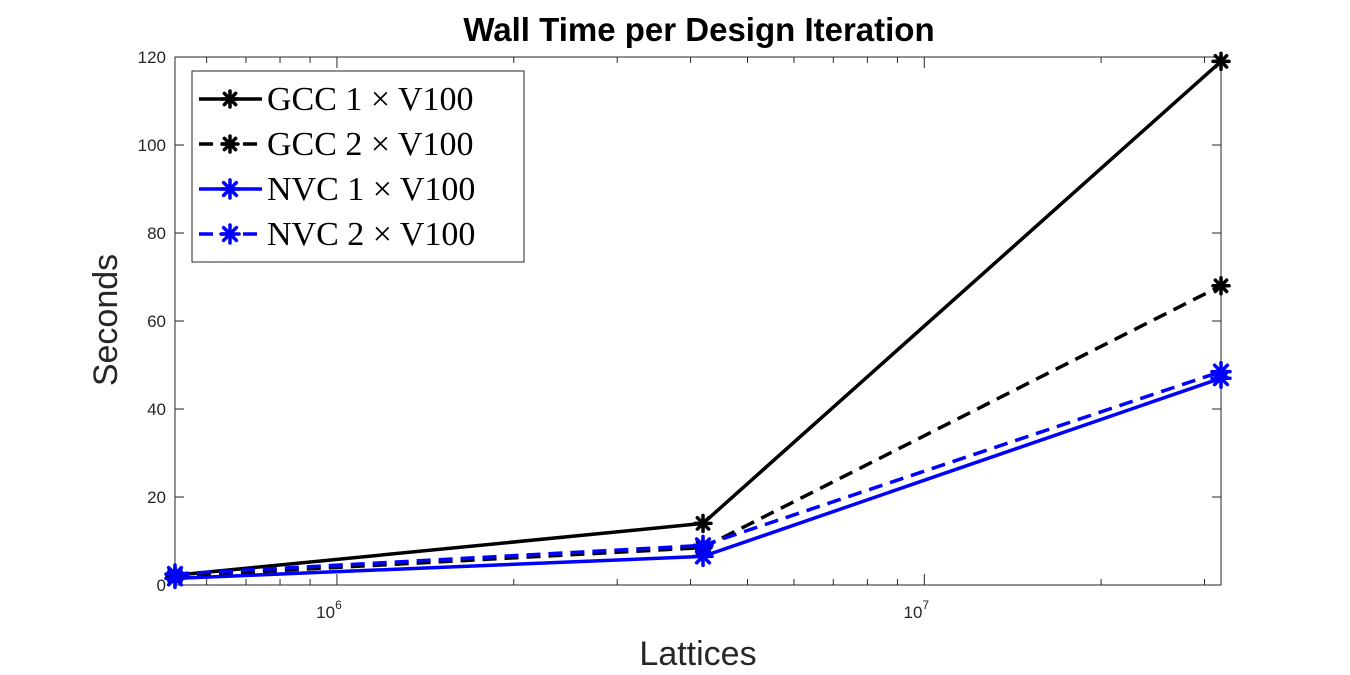 This screenshot has width=1350, height=675. I want to click on legend-item: NVC 2 × V100, so click(337, 234).